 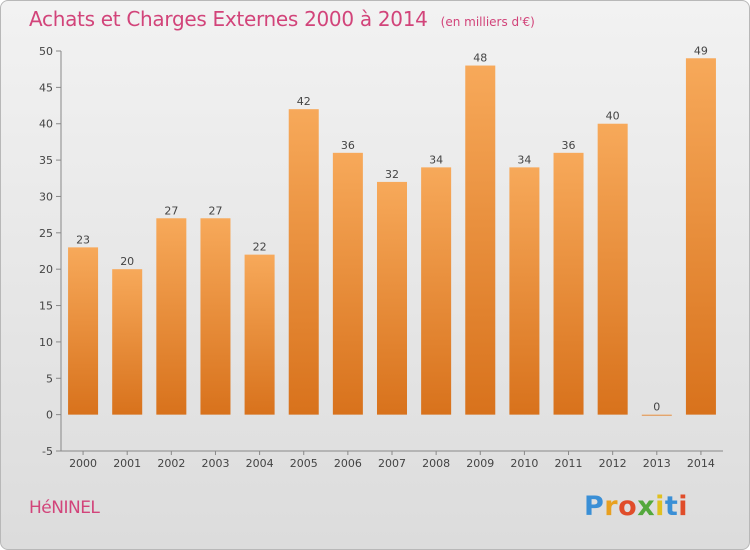 What do you see at coordinates (524, 291) in the screenshot?
I see `bar-2010` at bounding box center [524, 291].